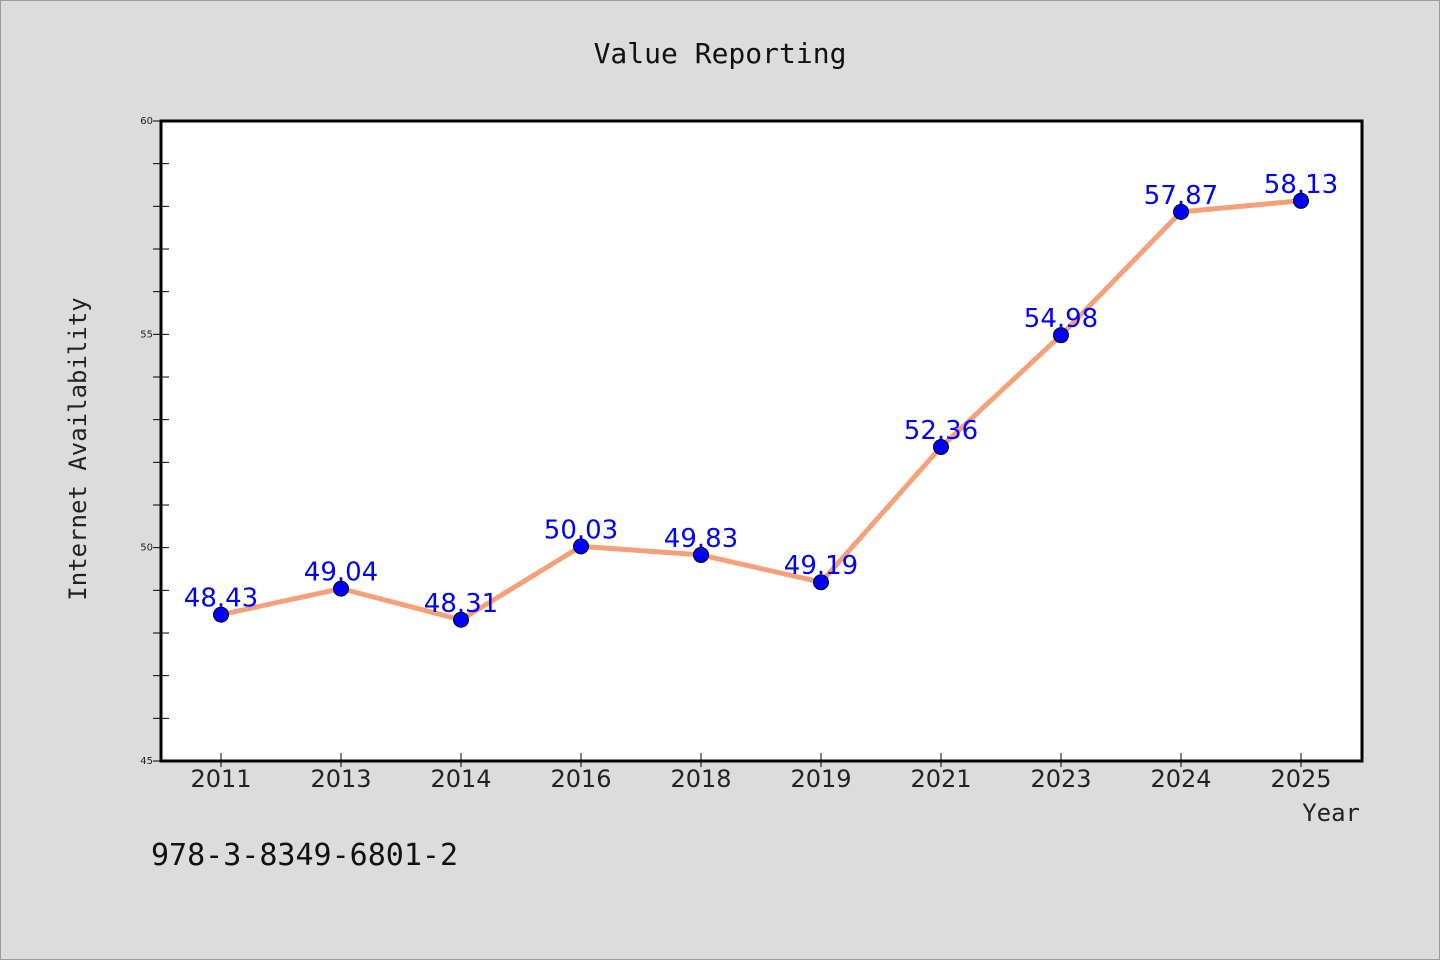  Describe the element at coordinates (146, 334) in the screenshot. I see `y-tick-label: 55` at that location.